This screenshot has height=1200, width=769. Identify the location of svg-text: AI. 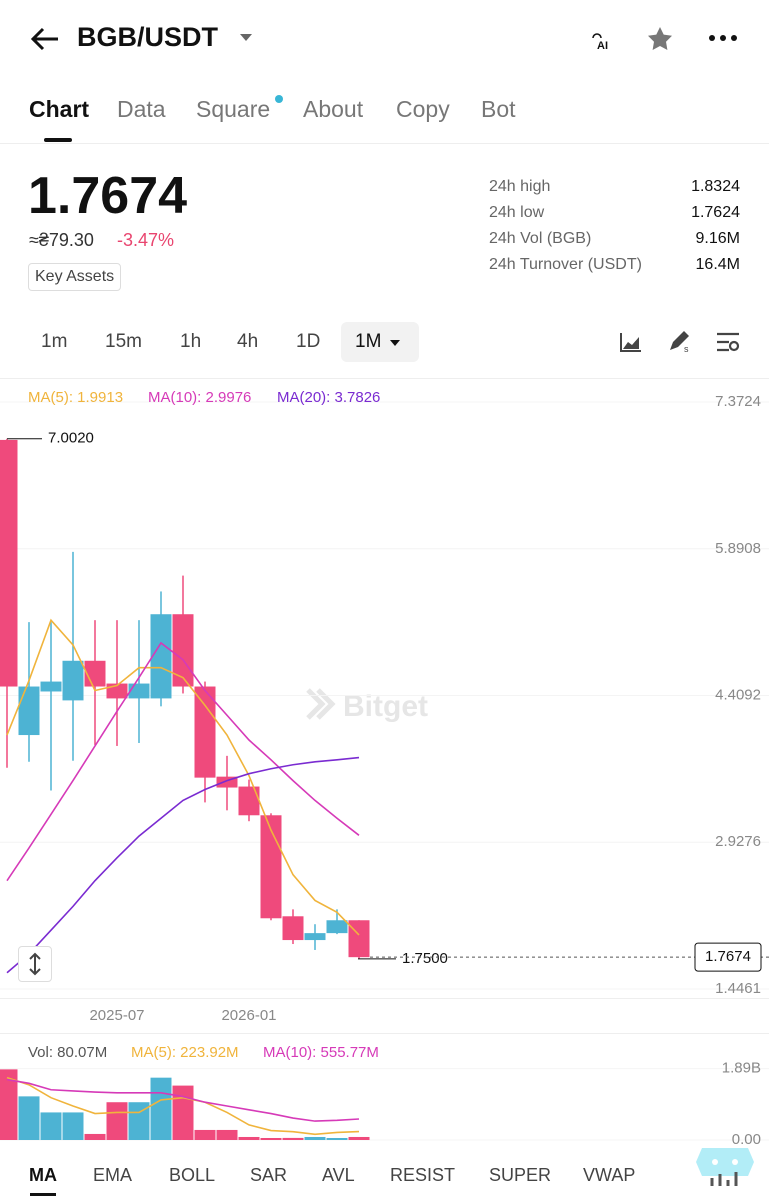
(602, 46).